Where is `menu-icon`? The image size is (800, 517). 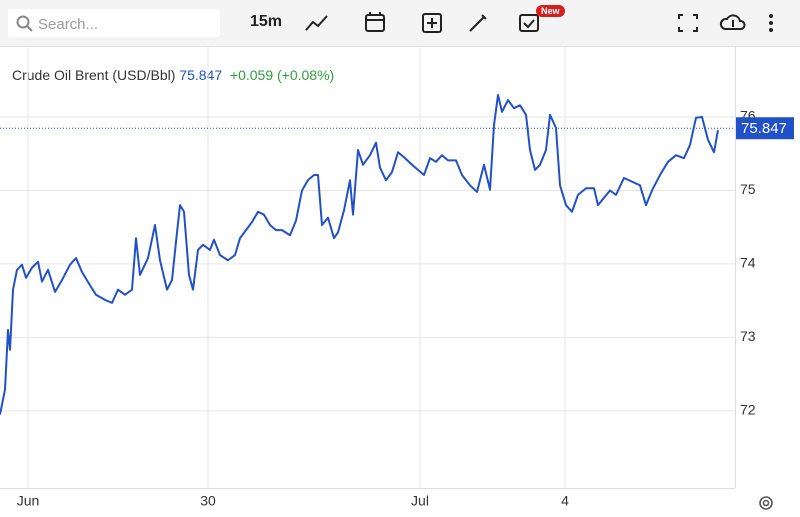 menu-icon is located at coordinates (771, 23).